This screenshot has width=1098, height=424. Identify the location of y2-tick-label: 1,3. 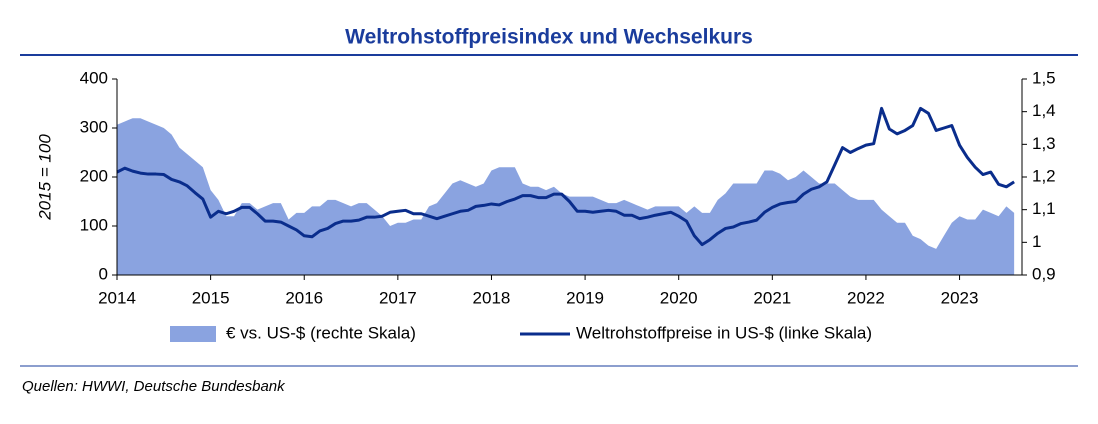
(1044, 143).